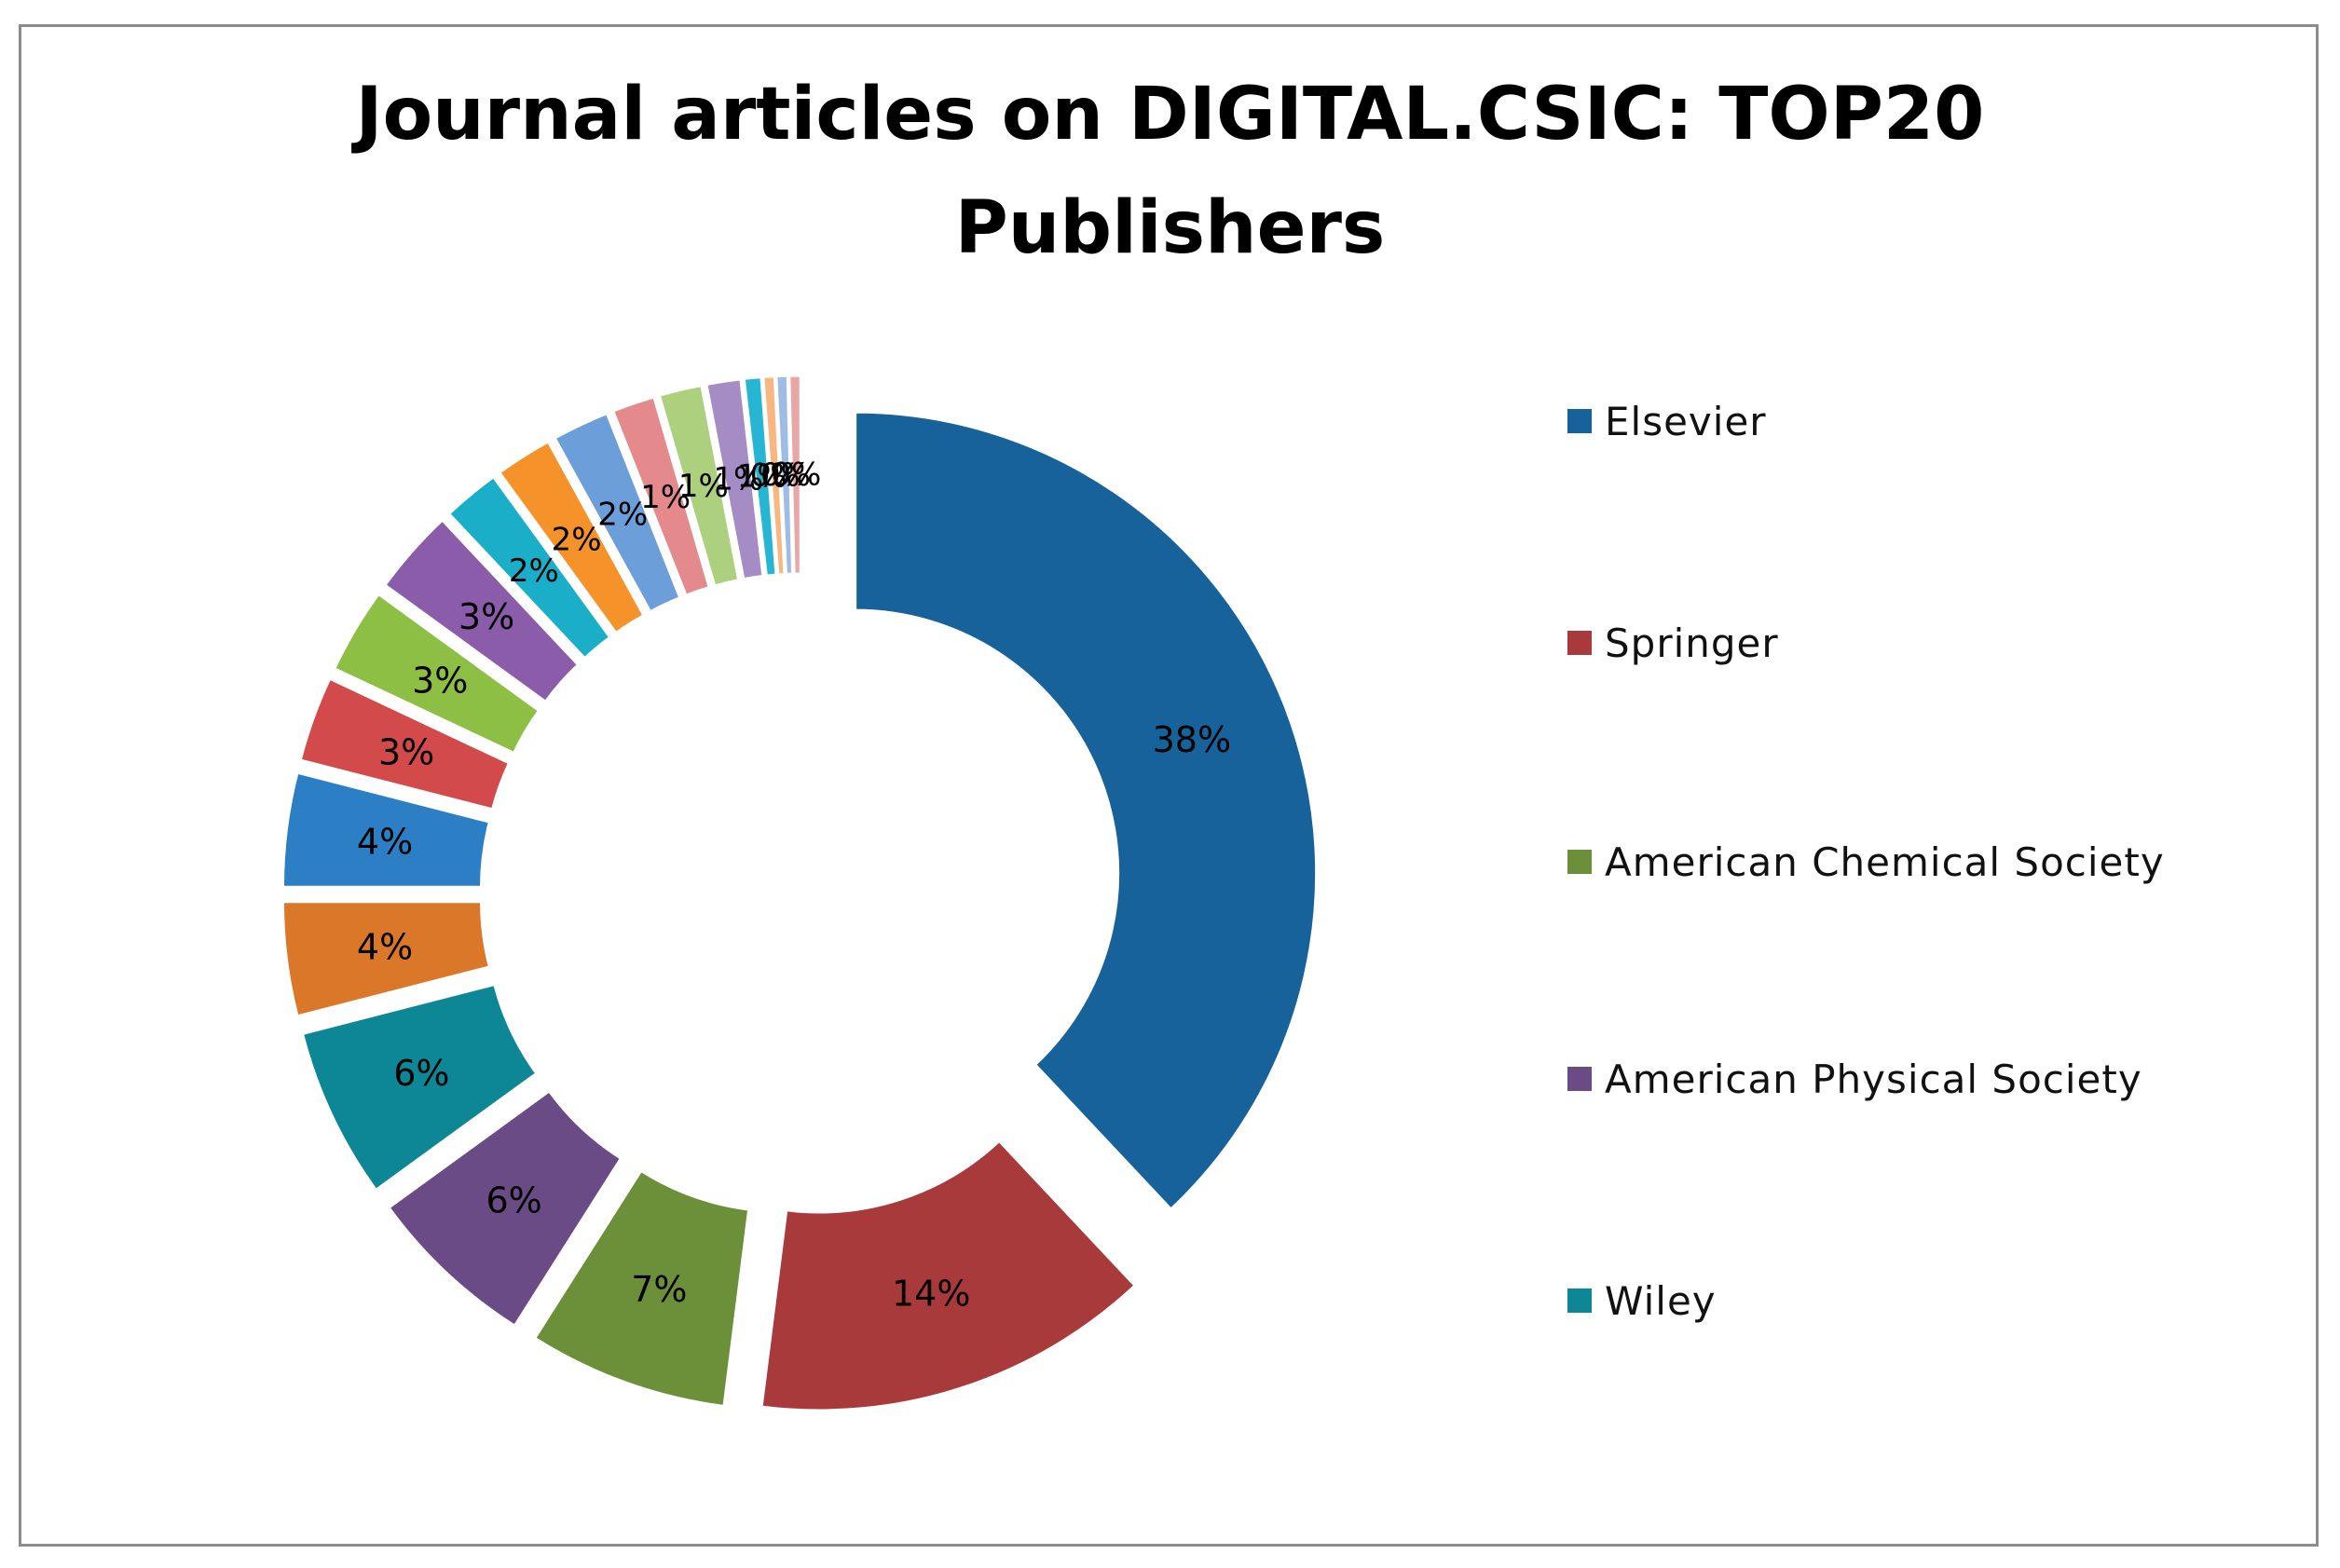 This screenshot has height=1568, width=2340. What do you see at coordinates (1170, 228) in the screenshot?
I see `chart-title-line-2: Publishers` at bounding box center [1170, 228].